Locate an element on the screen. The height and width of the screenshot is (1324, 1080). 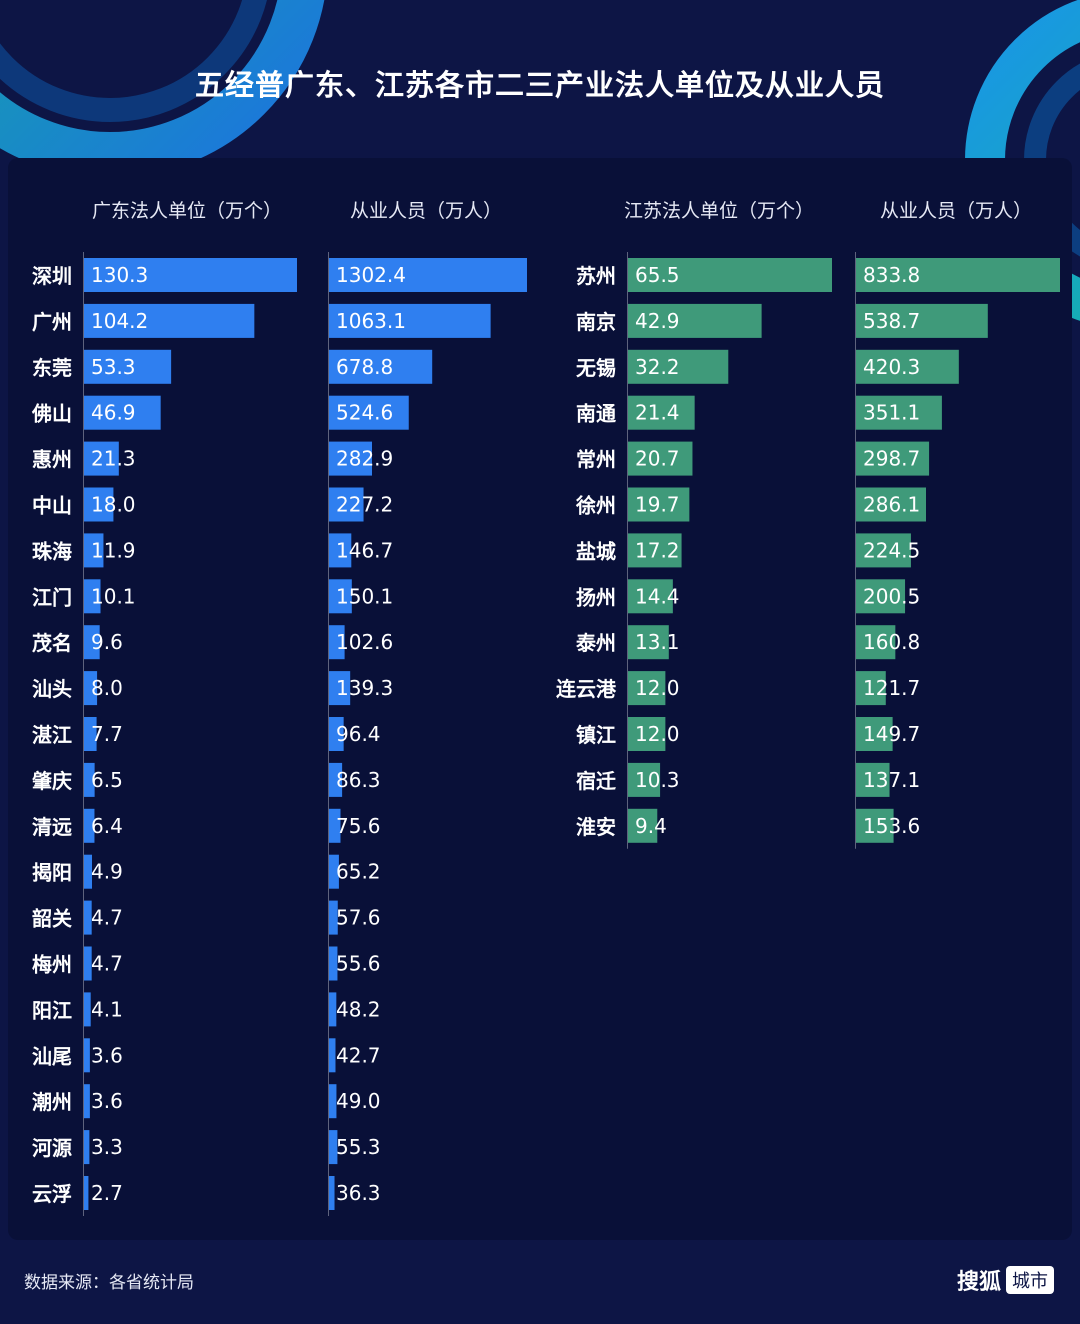
value-label-gd-units: 9.6 is located at coordinates (107, 642).